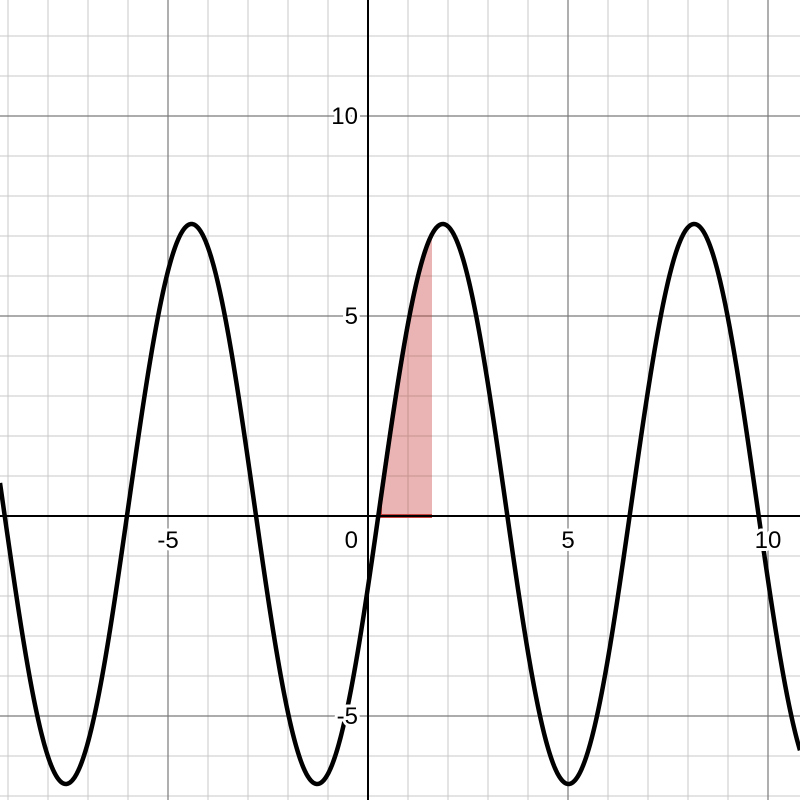 The image size is (800, 800). What do you see at coordinates (567, 540) in the screenshot?
I see `x-tick-label: 5` at bounding box center [567, 540].